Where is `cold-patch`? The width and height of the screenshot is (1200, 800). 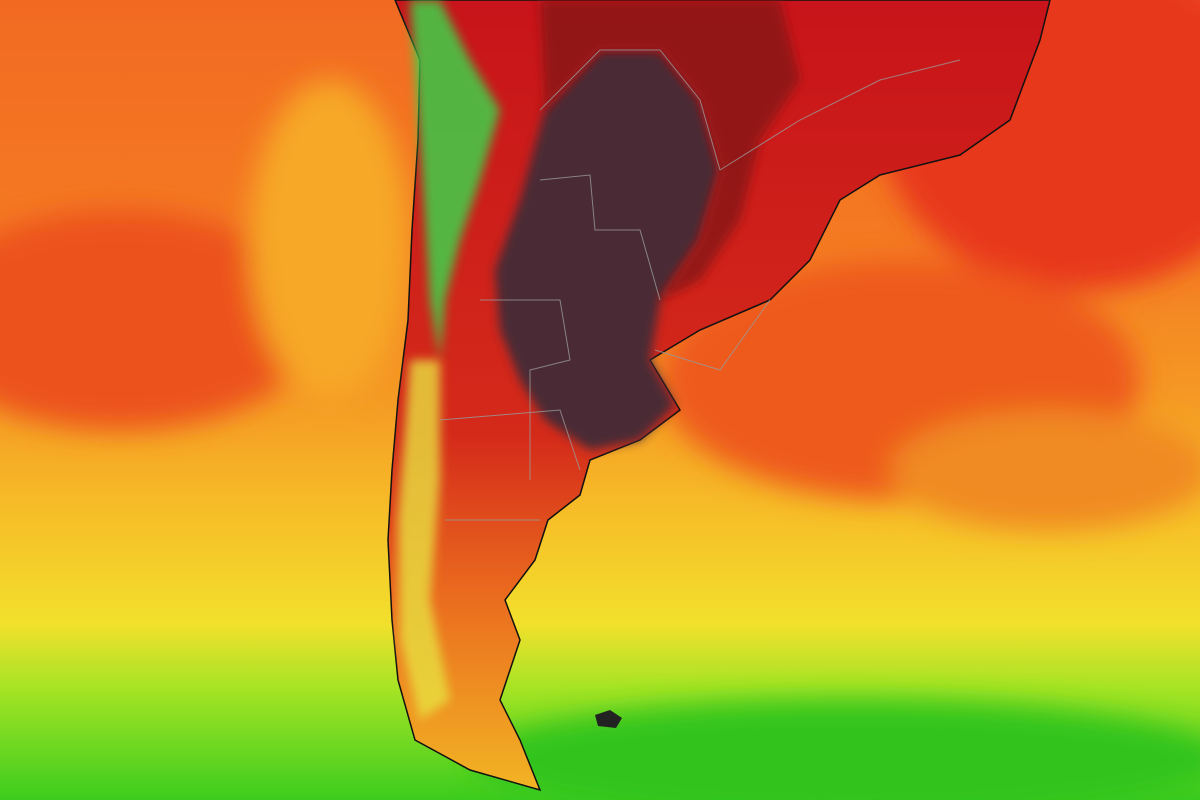
cold-patch is located at coordinates (835, 750).